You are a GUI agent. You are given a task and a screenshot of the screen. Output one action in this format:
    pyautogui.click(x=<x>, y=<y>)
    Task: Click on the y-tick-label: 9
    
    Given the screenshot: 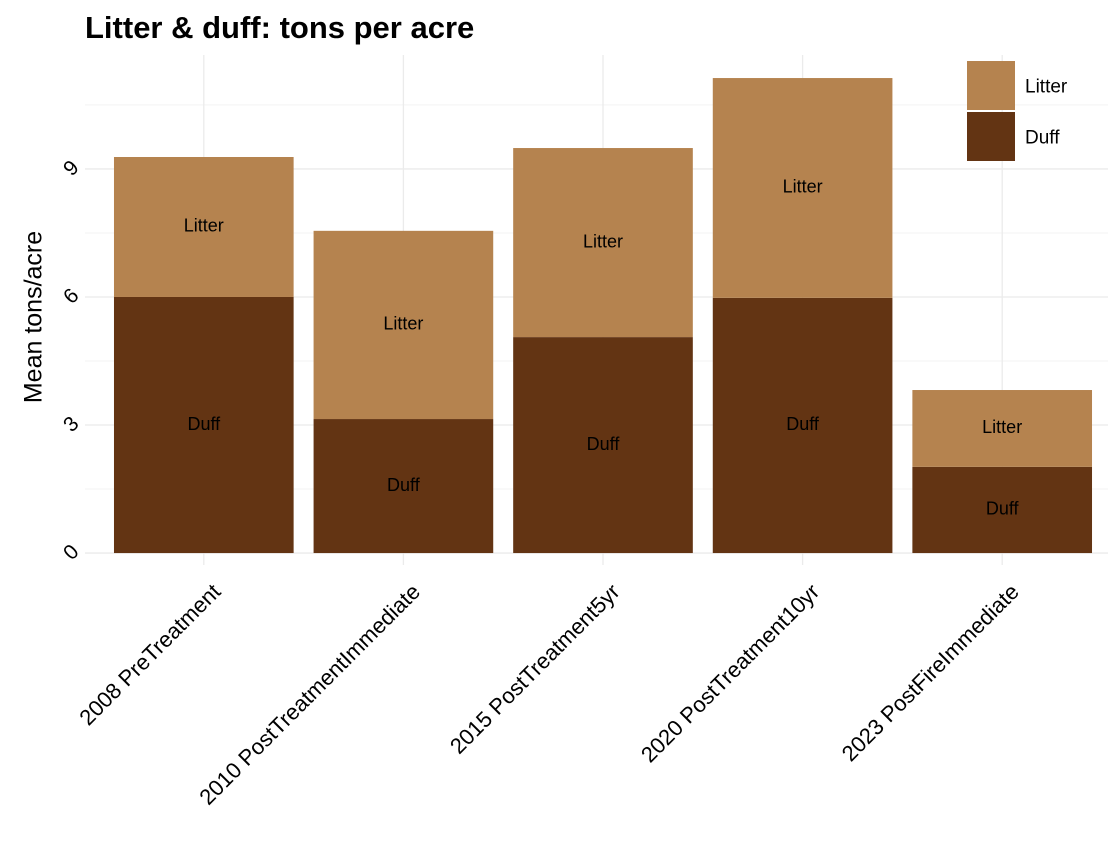 What is the action you would take?
    pyautogui.click(x=71, y=168)
    